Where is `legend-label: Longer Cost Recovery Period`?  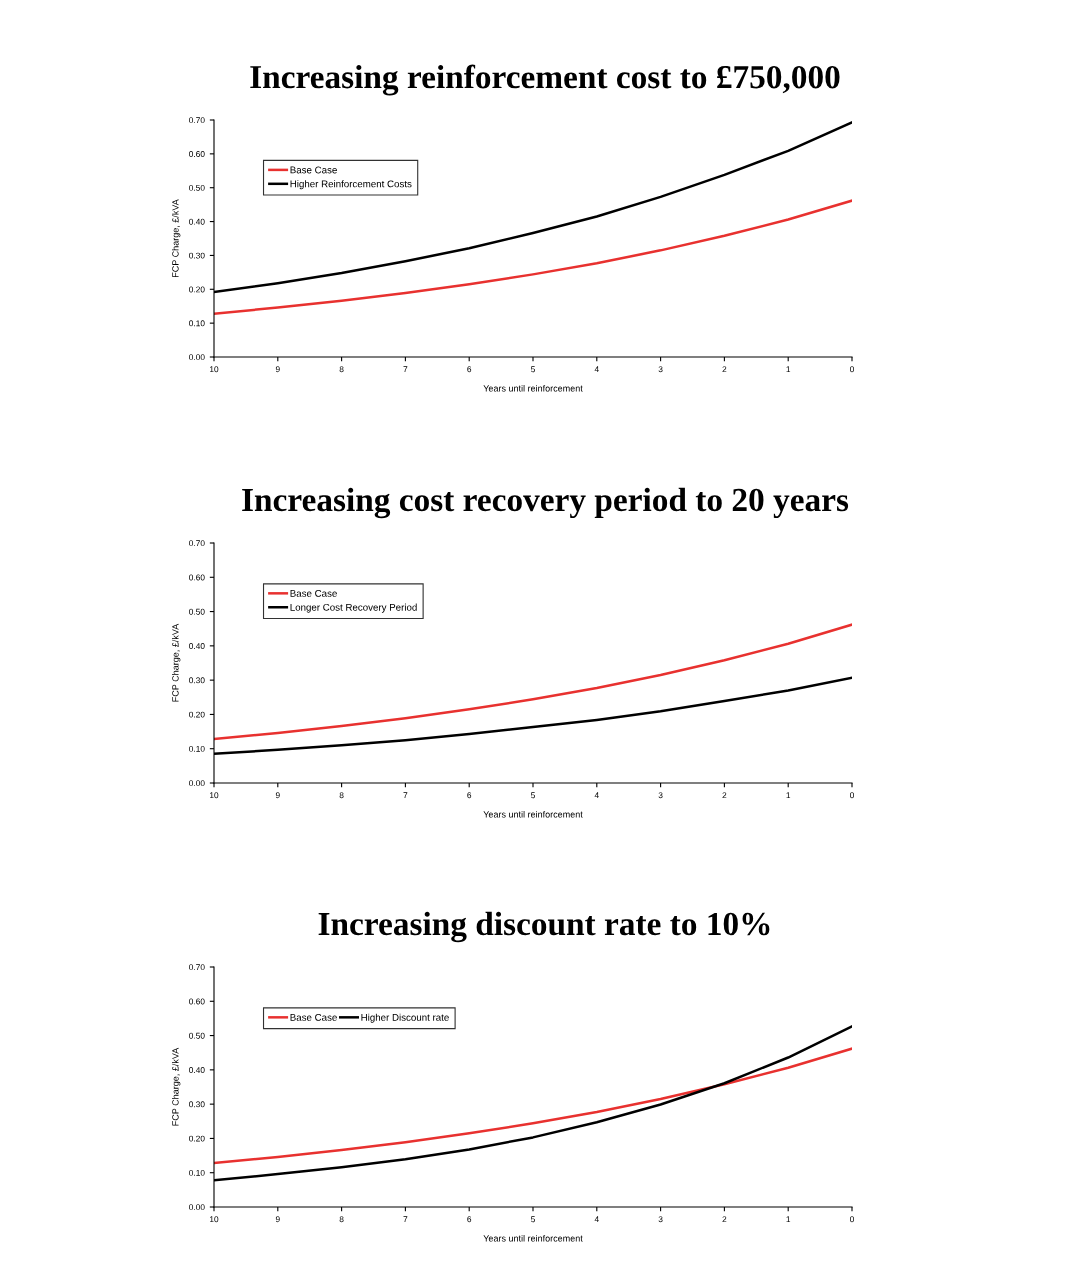
legend-label: Longer Cost Recovery Period is located at coordinates (353, 608).